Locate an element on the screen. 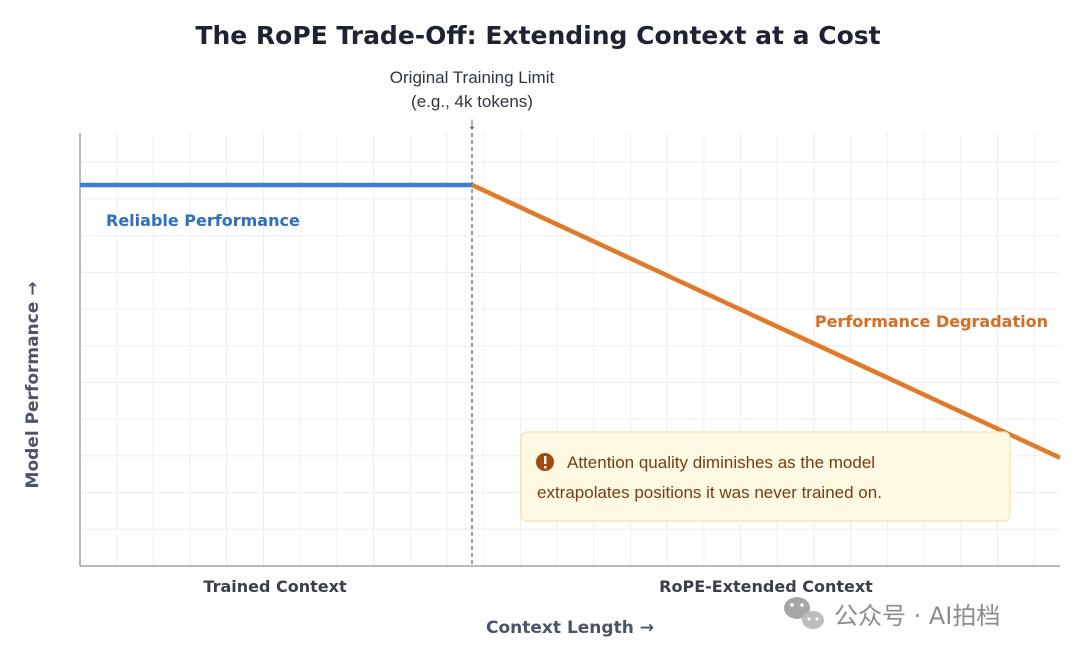  watermark-text: 公众号 · AI拍档 is located at coordinates (917, 616).